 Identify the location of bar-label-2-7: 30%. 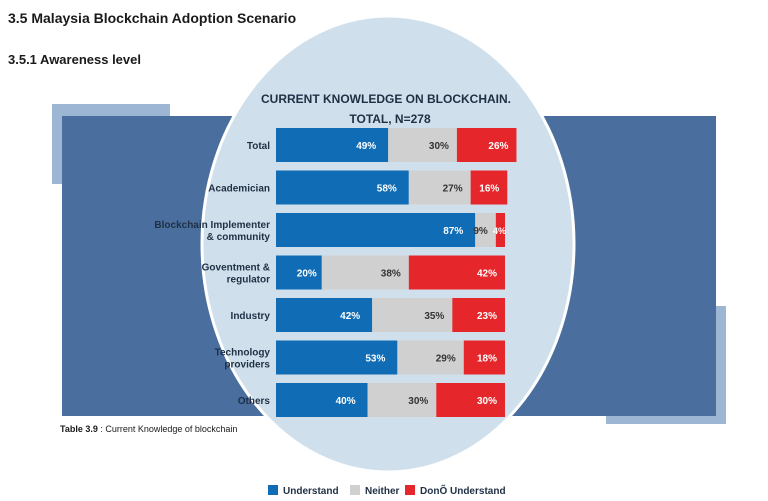
(418, 401).